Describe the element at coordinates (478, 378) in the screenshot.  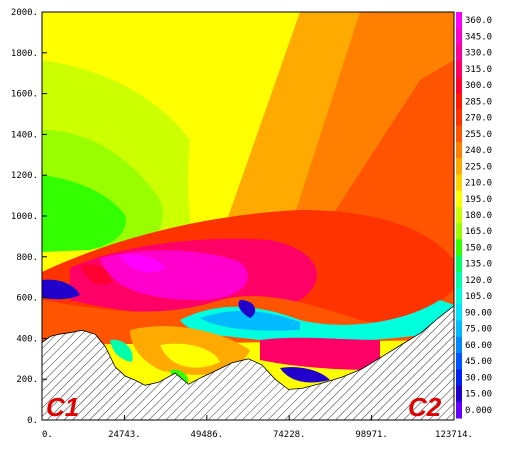
I see `colorbar-label: 30.00` at that location.